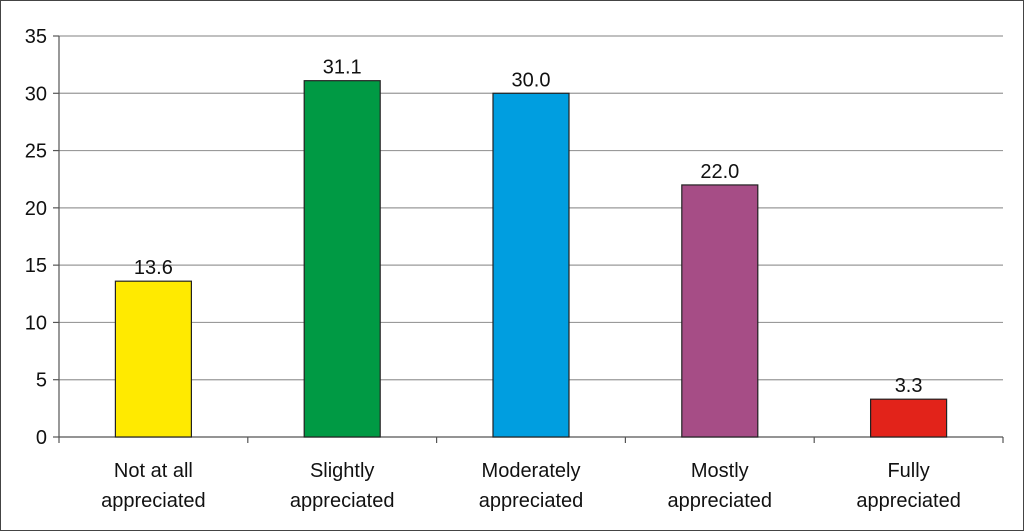 The height and width of the screenshot is (532, 1024). Describe the element at coordinates (36, 94) in the screenshot. I see `y-tick-label: 30` at that location.